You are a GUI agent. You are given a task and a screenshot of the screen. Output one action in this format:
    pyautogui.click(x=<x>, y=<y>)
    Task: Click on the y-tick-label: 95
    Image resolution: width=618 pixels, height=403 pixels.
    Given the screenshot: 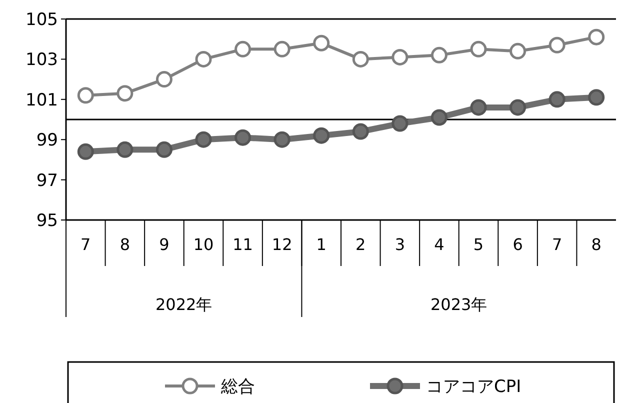 What is the action you would take?
    pyautogui.click(x=47, y=220)
    